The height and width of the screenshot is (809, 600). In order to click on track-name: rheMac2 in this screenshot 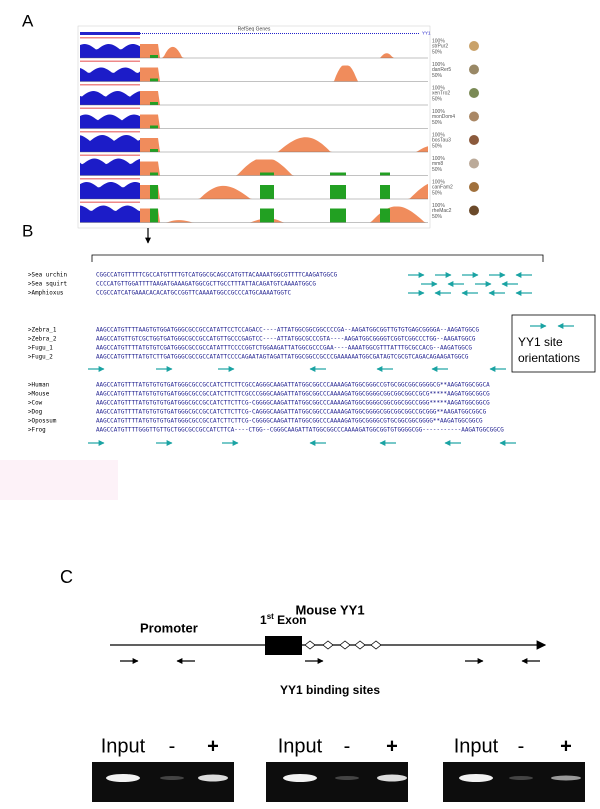, I will do `click(442, 211)`.